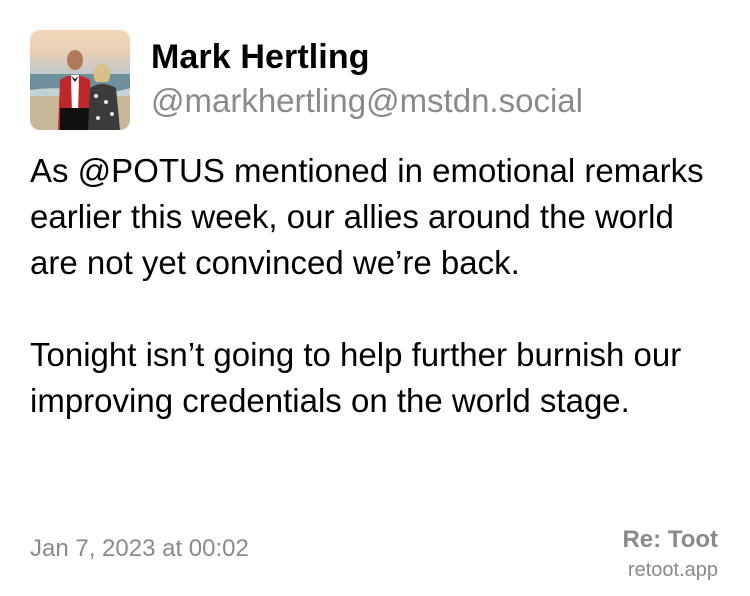  What do you see at coordinates (367, 100) in the screenshot?
I see `user-handle: @markhertling@mstdn.social` at bounding box center [367, 100].